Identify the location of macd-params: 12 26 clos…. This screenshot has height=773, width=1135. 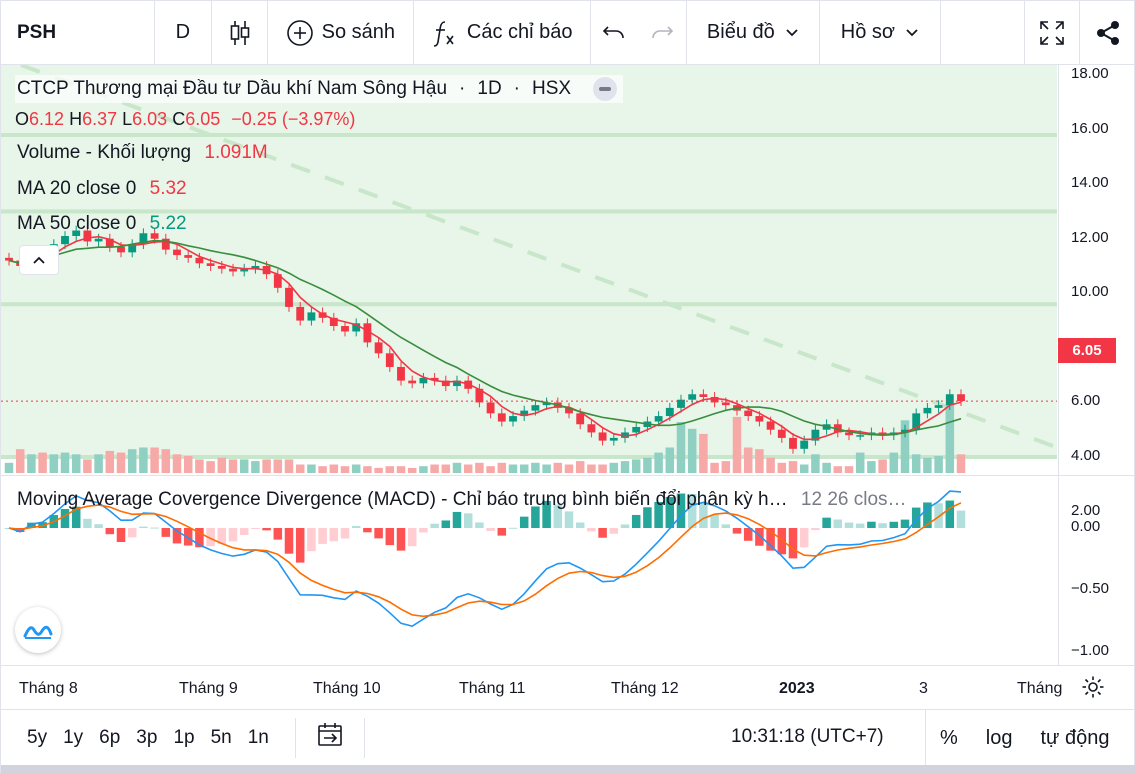
(853, 499).